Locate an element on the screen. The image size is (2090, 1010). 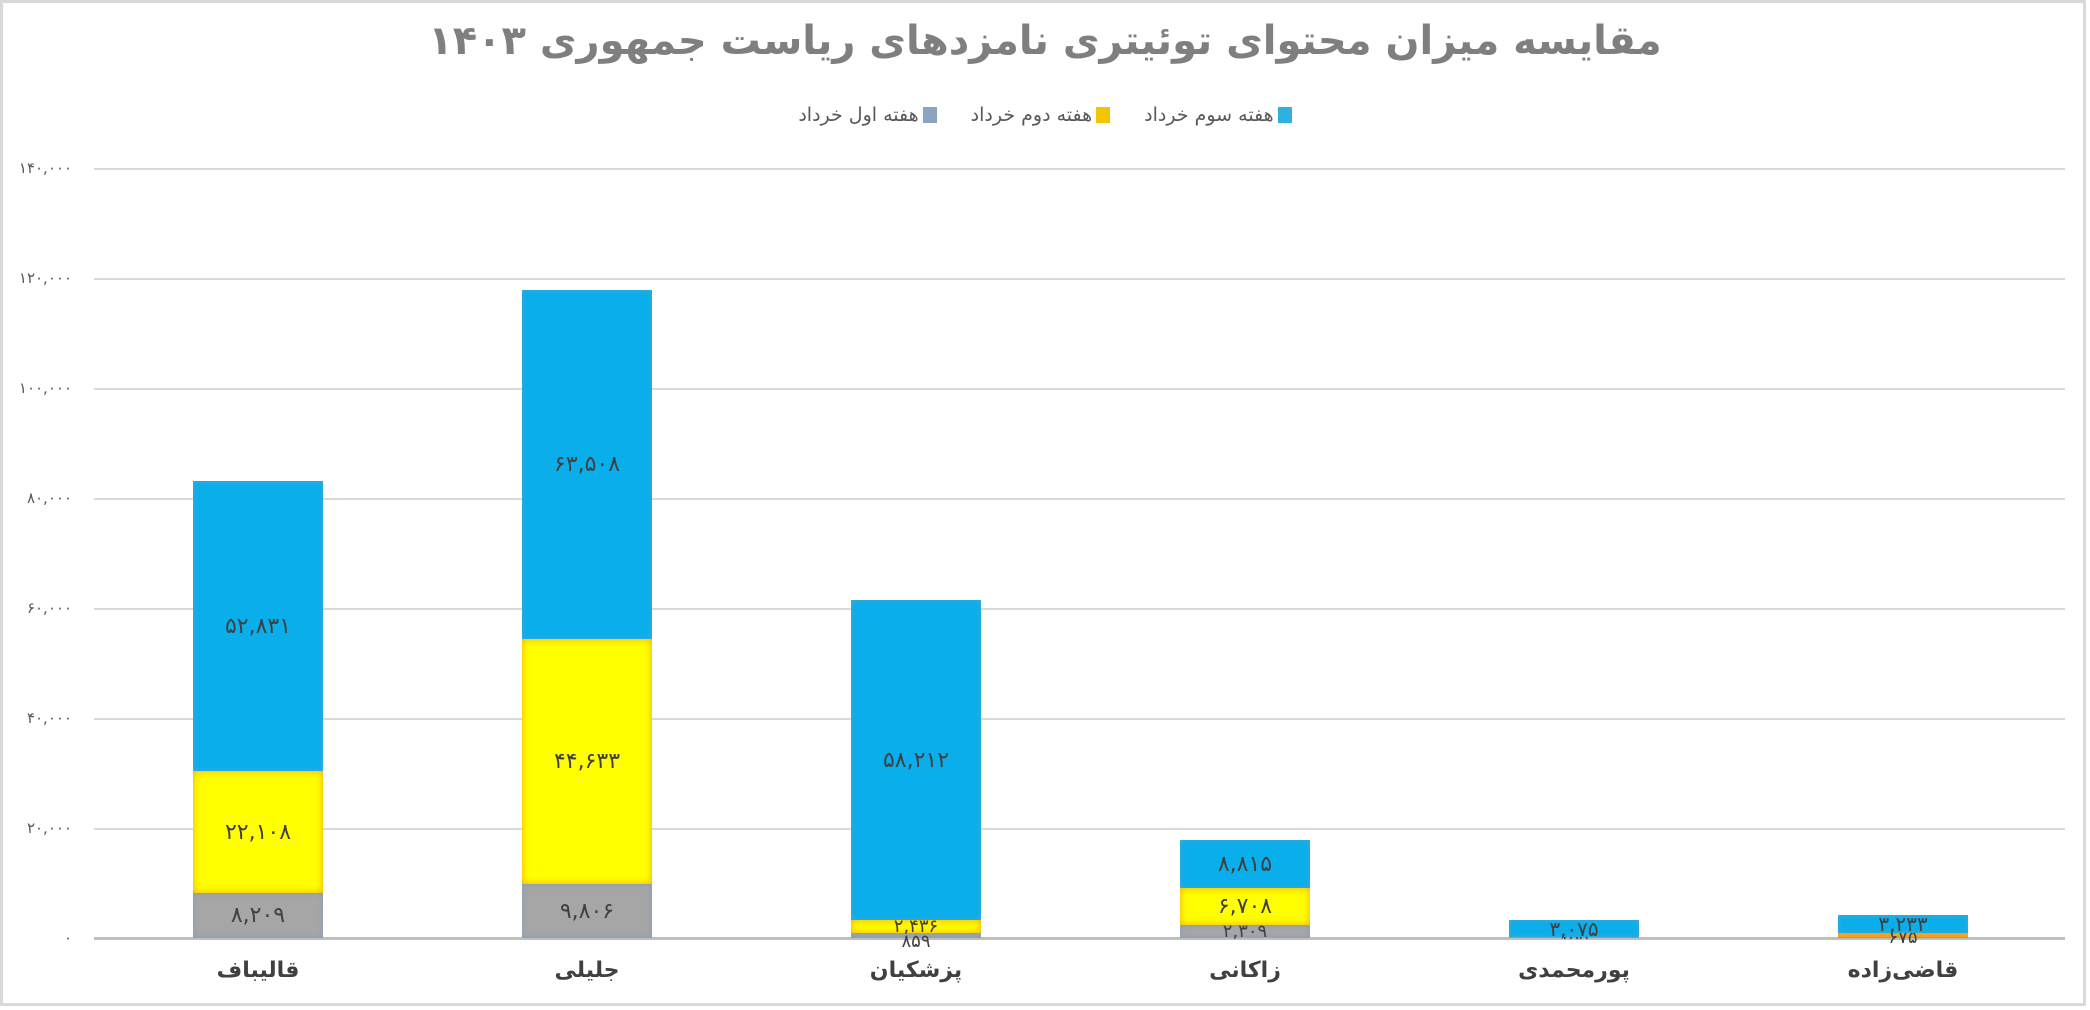
segment-week3: ۵۲,۸۳۱ is located at coordinates (258, 626).